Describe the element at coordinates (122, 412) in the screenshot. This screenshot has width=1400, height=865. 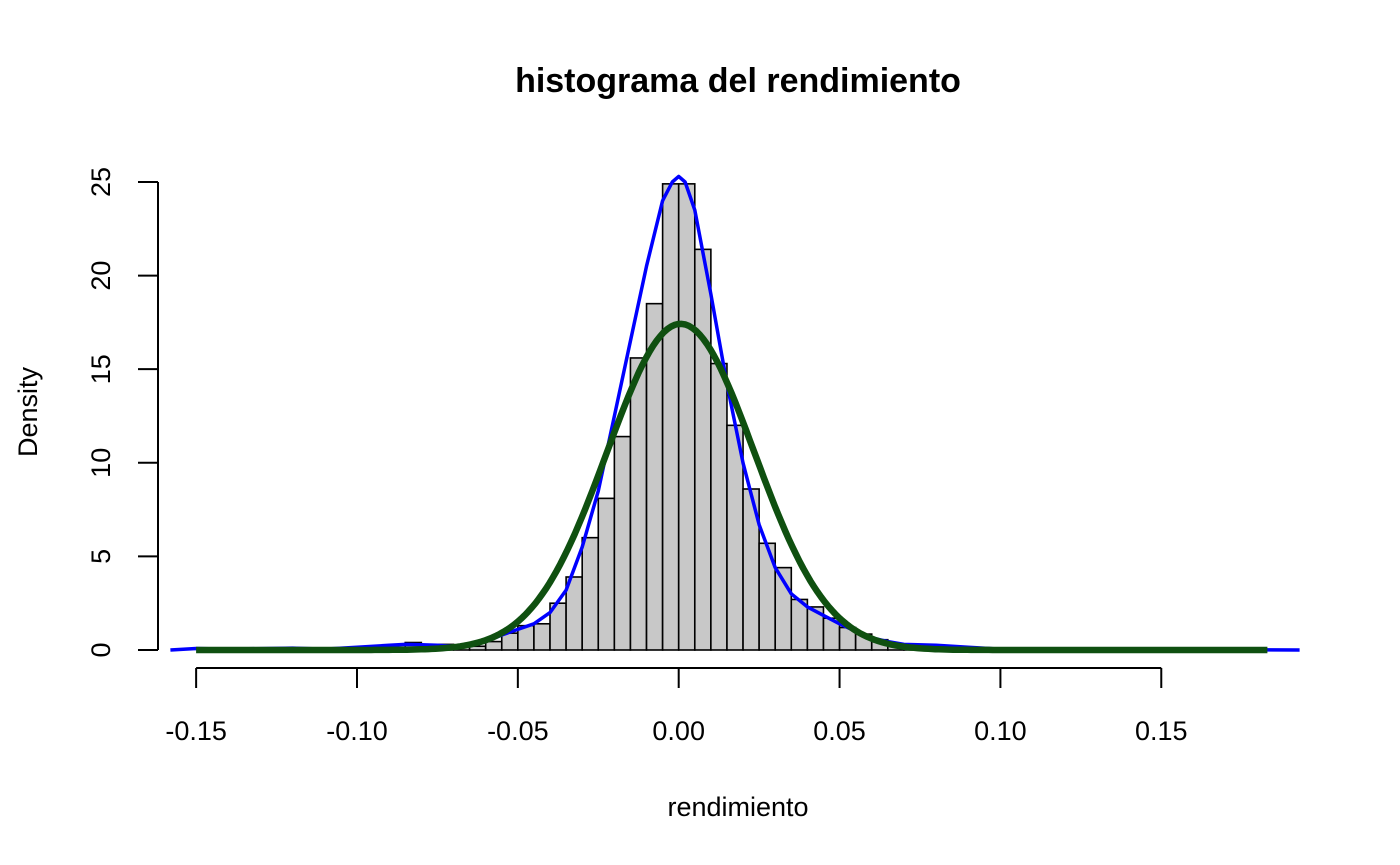
I see `y-axis: 0 5 10 15 20 25` at that location.